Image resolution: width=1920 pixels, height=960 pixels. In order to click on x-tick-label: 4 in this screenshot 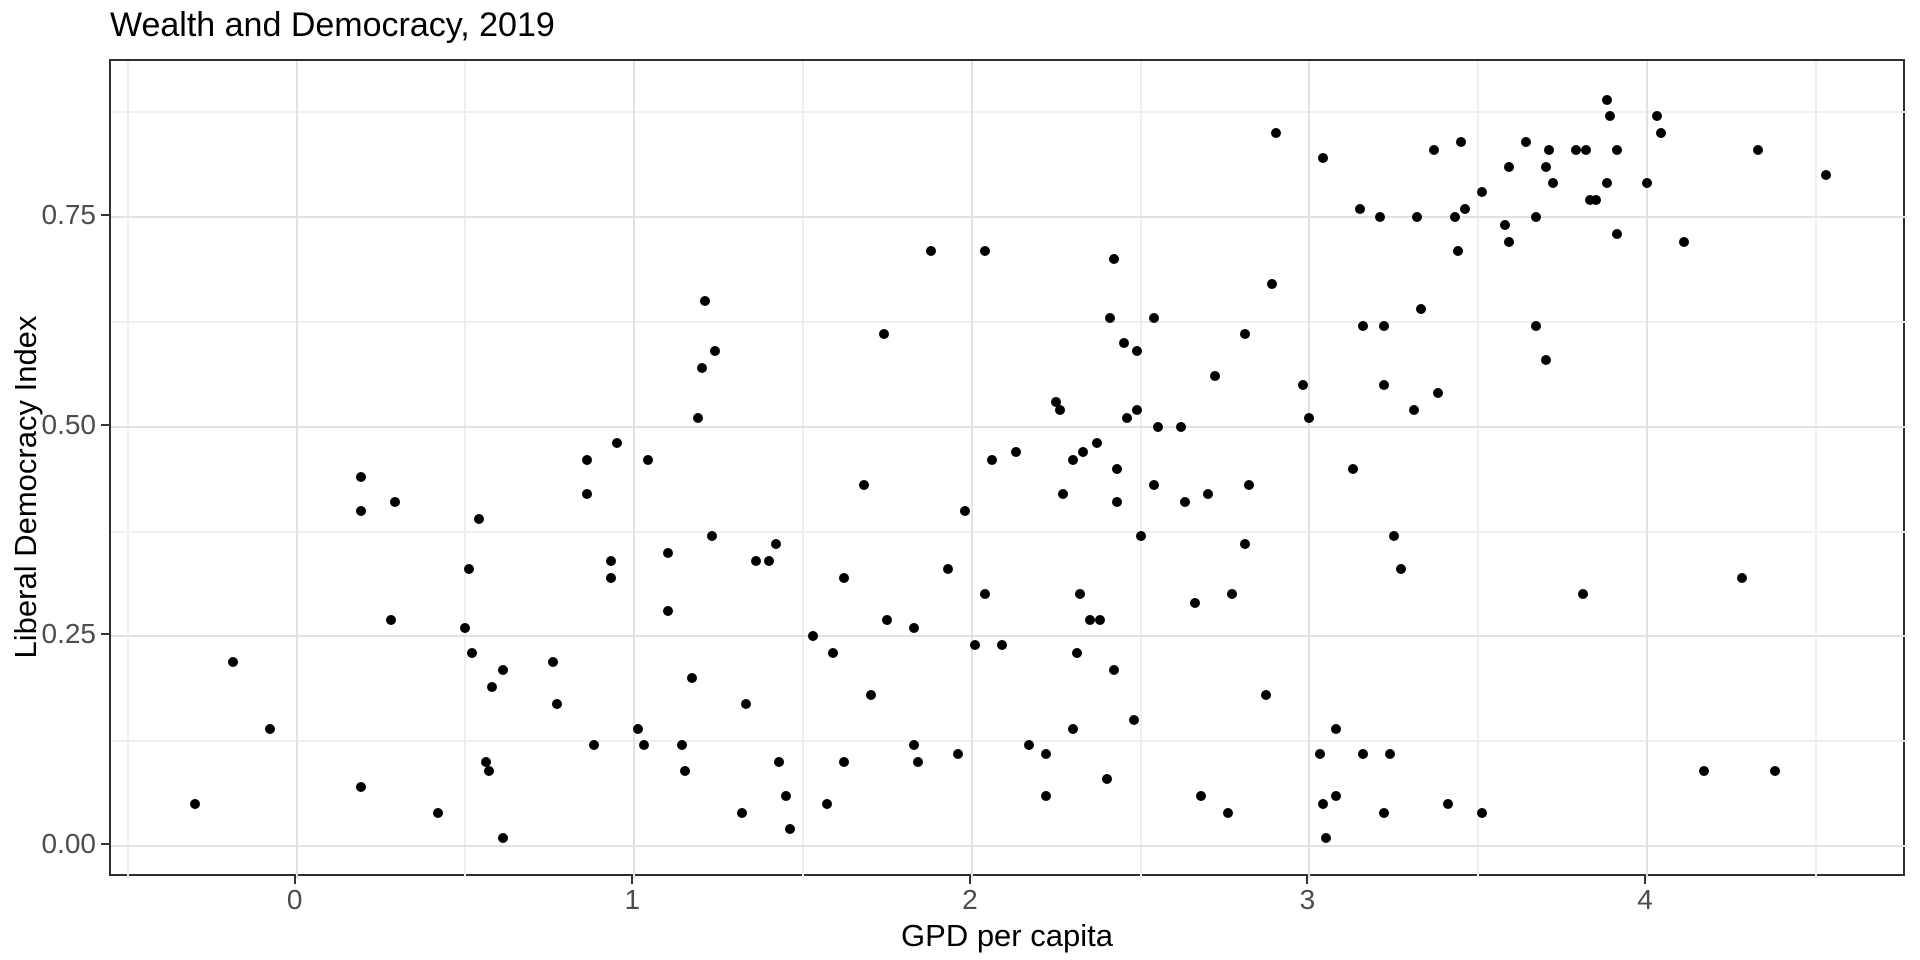, I will do `click(1645, 899)`.